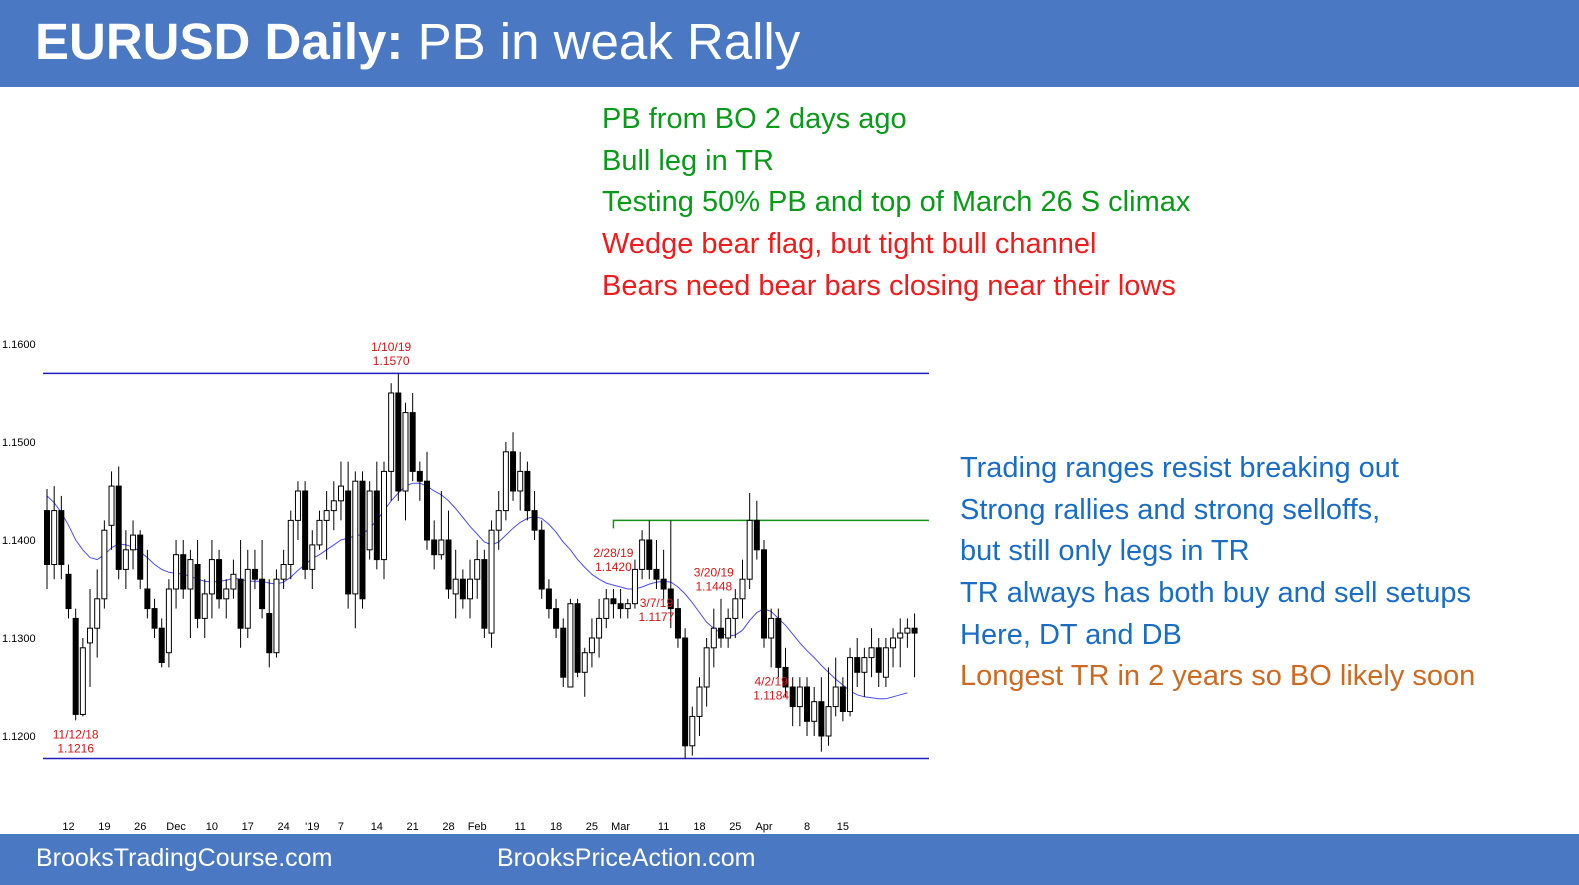 This screenshot has width=1579, height=885. What do you see at coordinates (391, 347) in the screenshot?
I see `annotation-date: 1/10/19` at bounding box center [391, 347].